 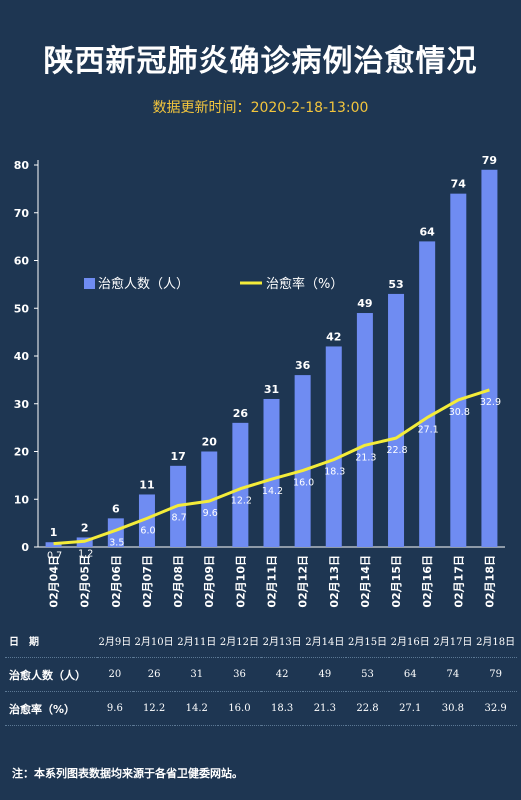 I want to click on table-cell: 22.8, so click(x=367, y=708).